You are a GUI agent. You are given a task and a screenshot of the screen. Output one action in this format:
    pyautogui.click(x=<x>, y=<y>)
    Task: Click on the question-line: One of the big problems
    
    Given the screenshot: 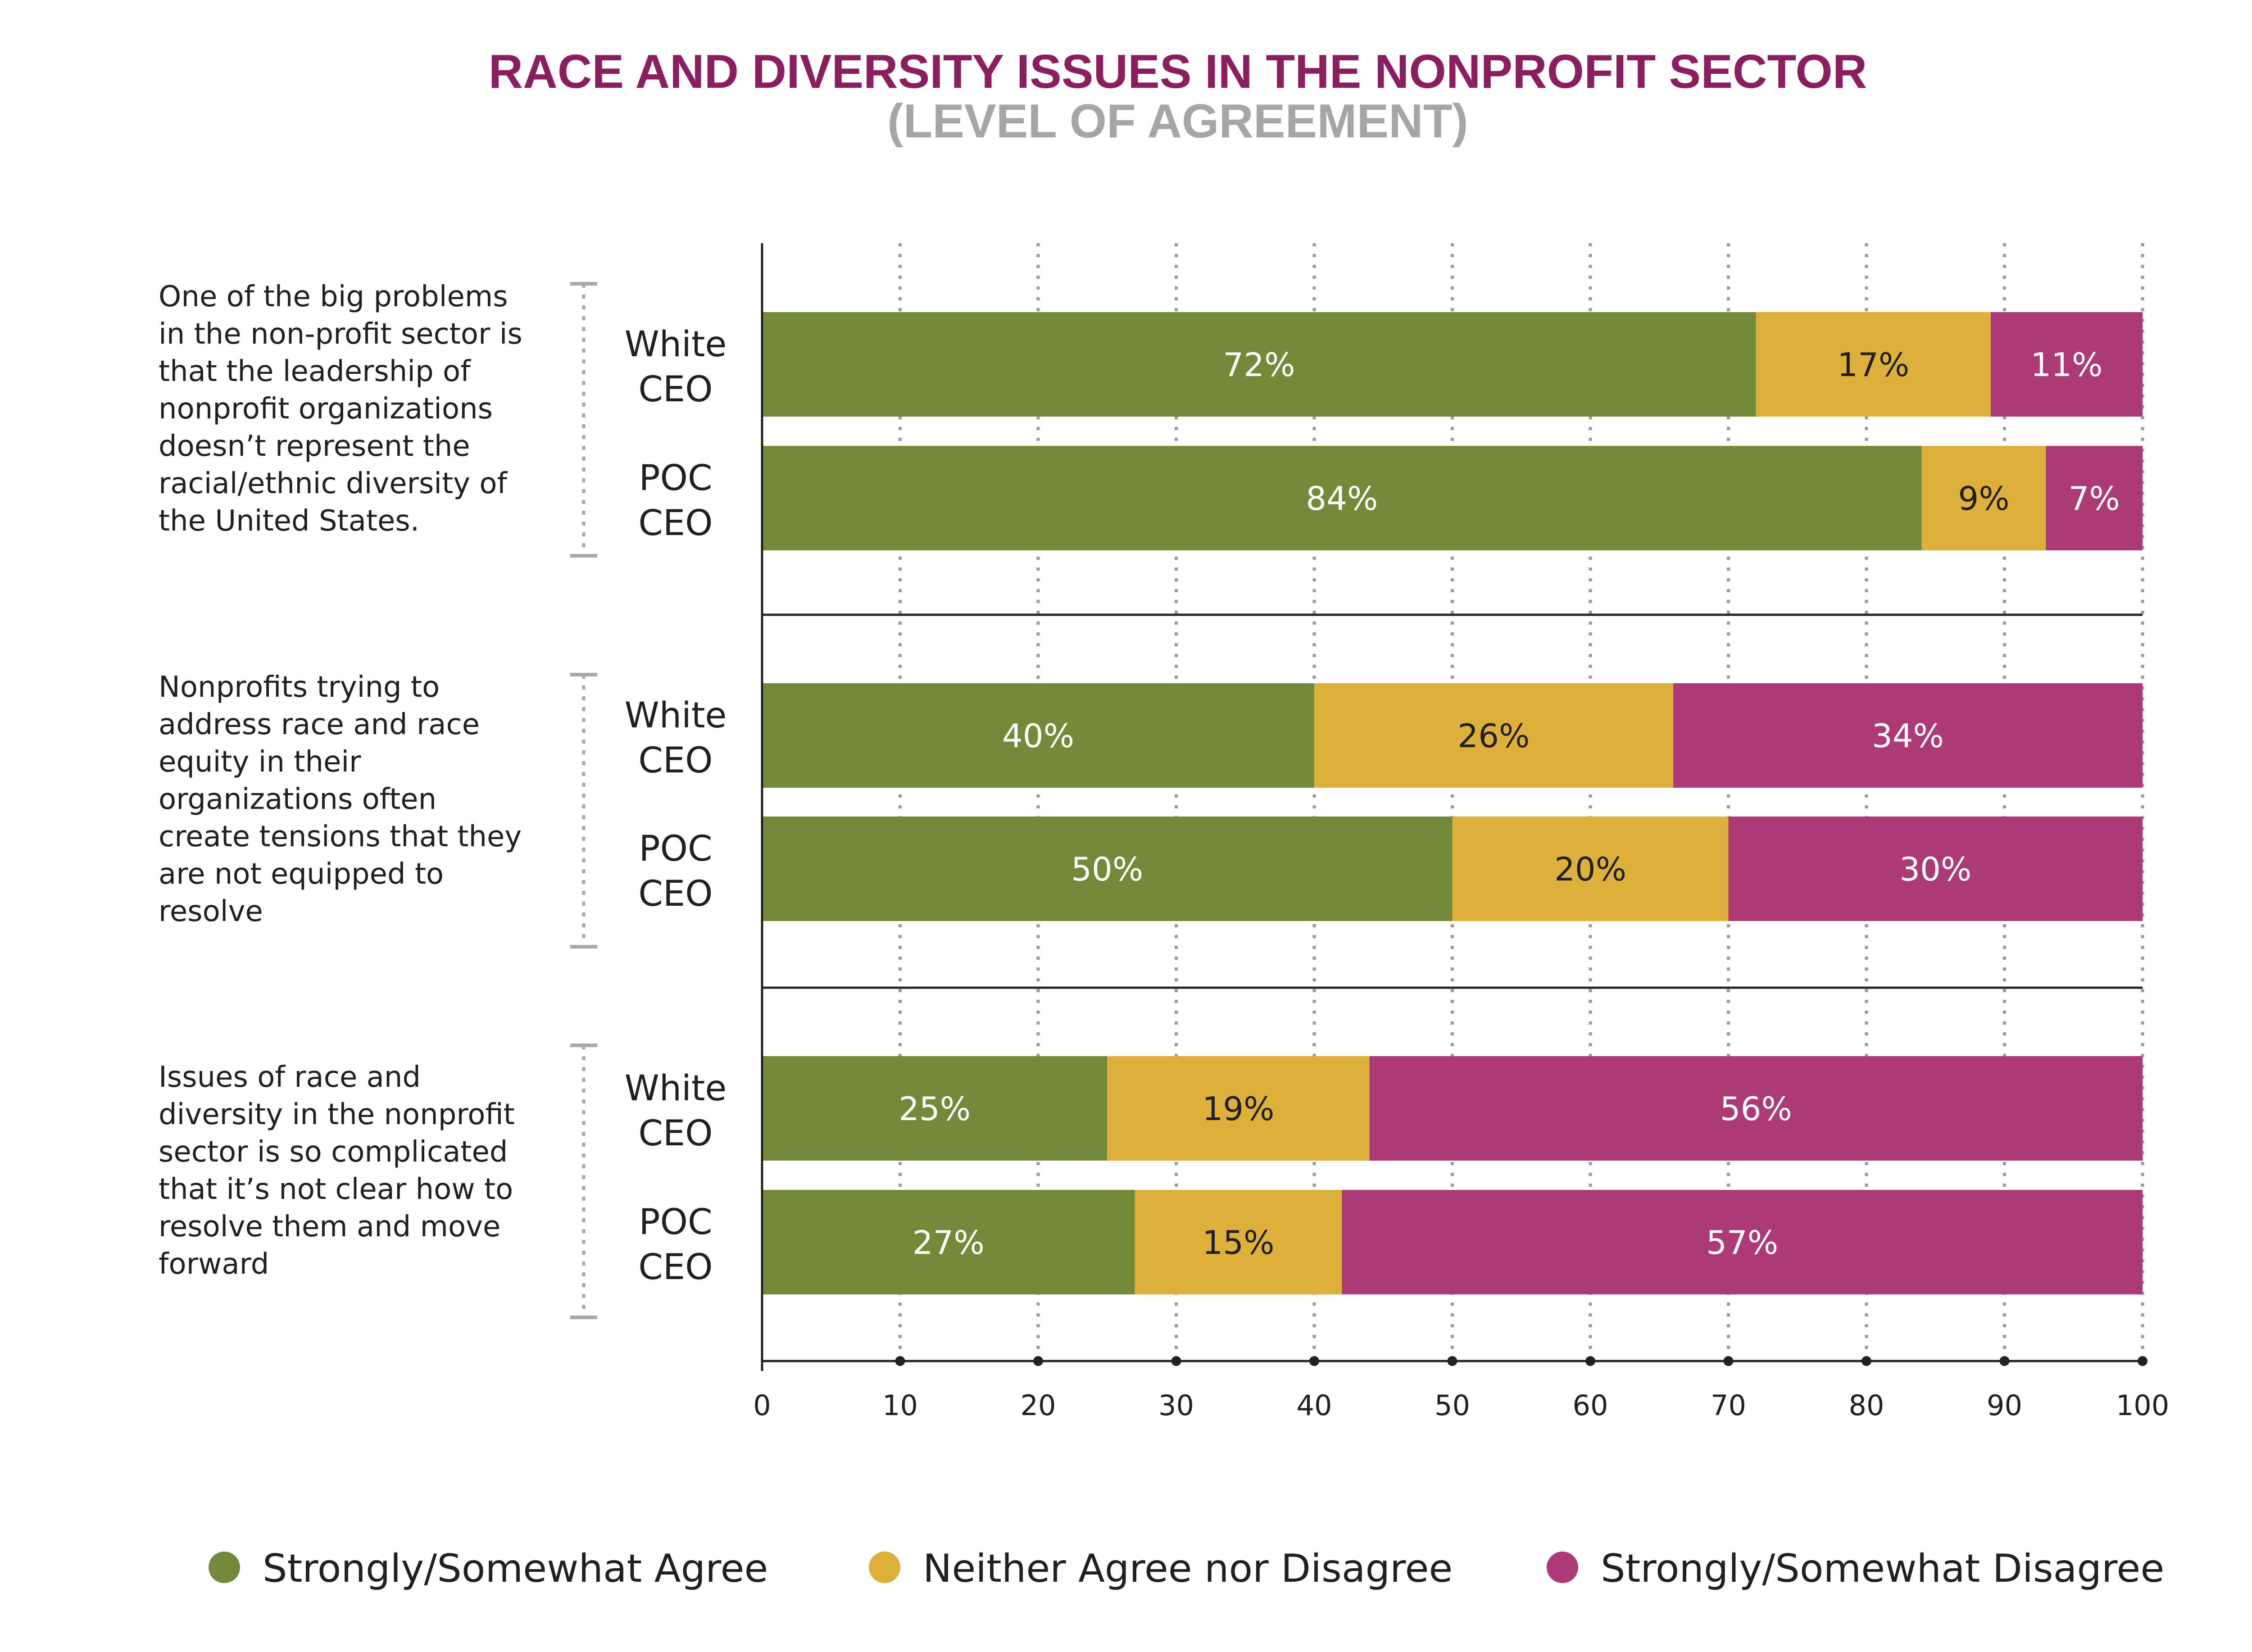 What is the action you would take?
    pyautogui.click(x=333, y=296)
    